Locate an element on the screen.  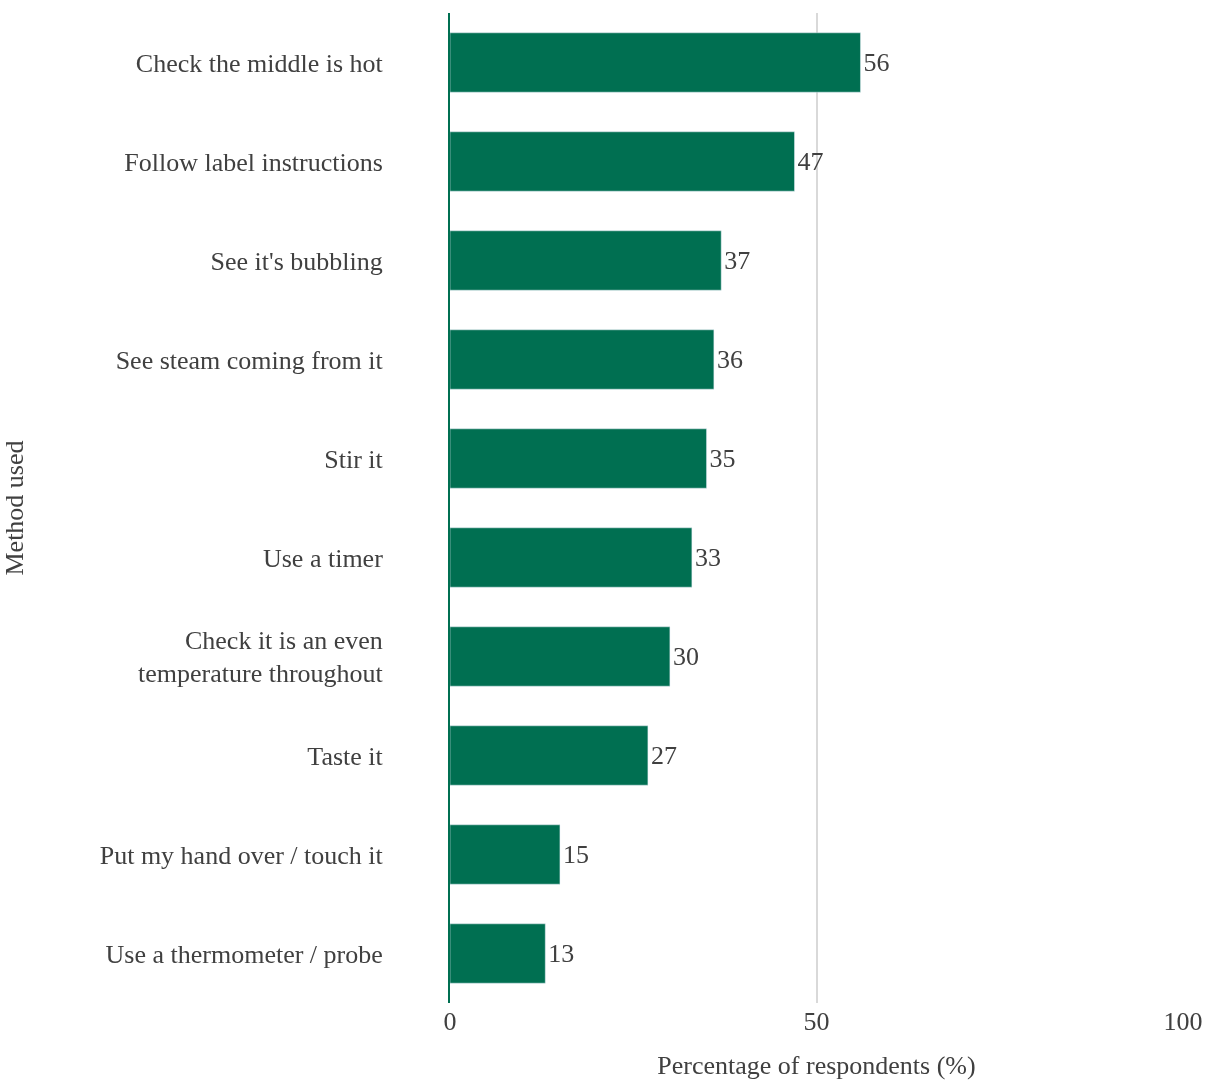
data-label: 33 is located at coordinates (707, 557).